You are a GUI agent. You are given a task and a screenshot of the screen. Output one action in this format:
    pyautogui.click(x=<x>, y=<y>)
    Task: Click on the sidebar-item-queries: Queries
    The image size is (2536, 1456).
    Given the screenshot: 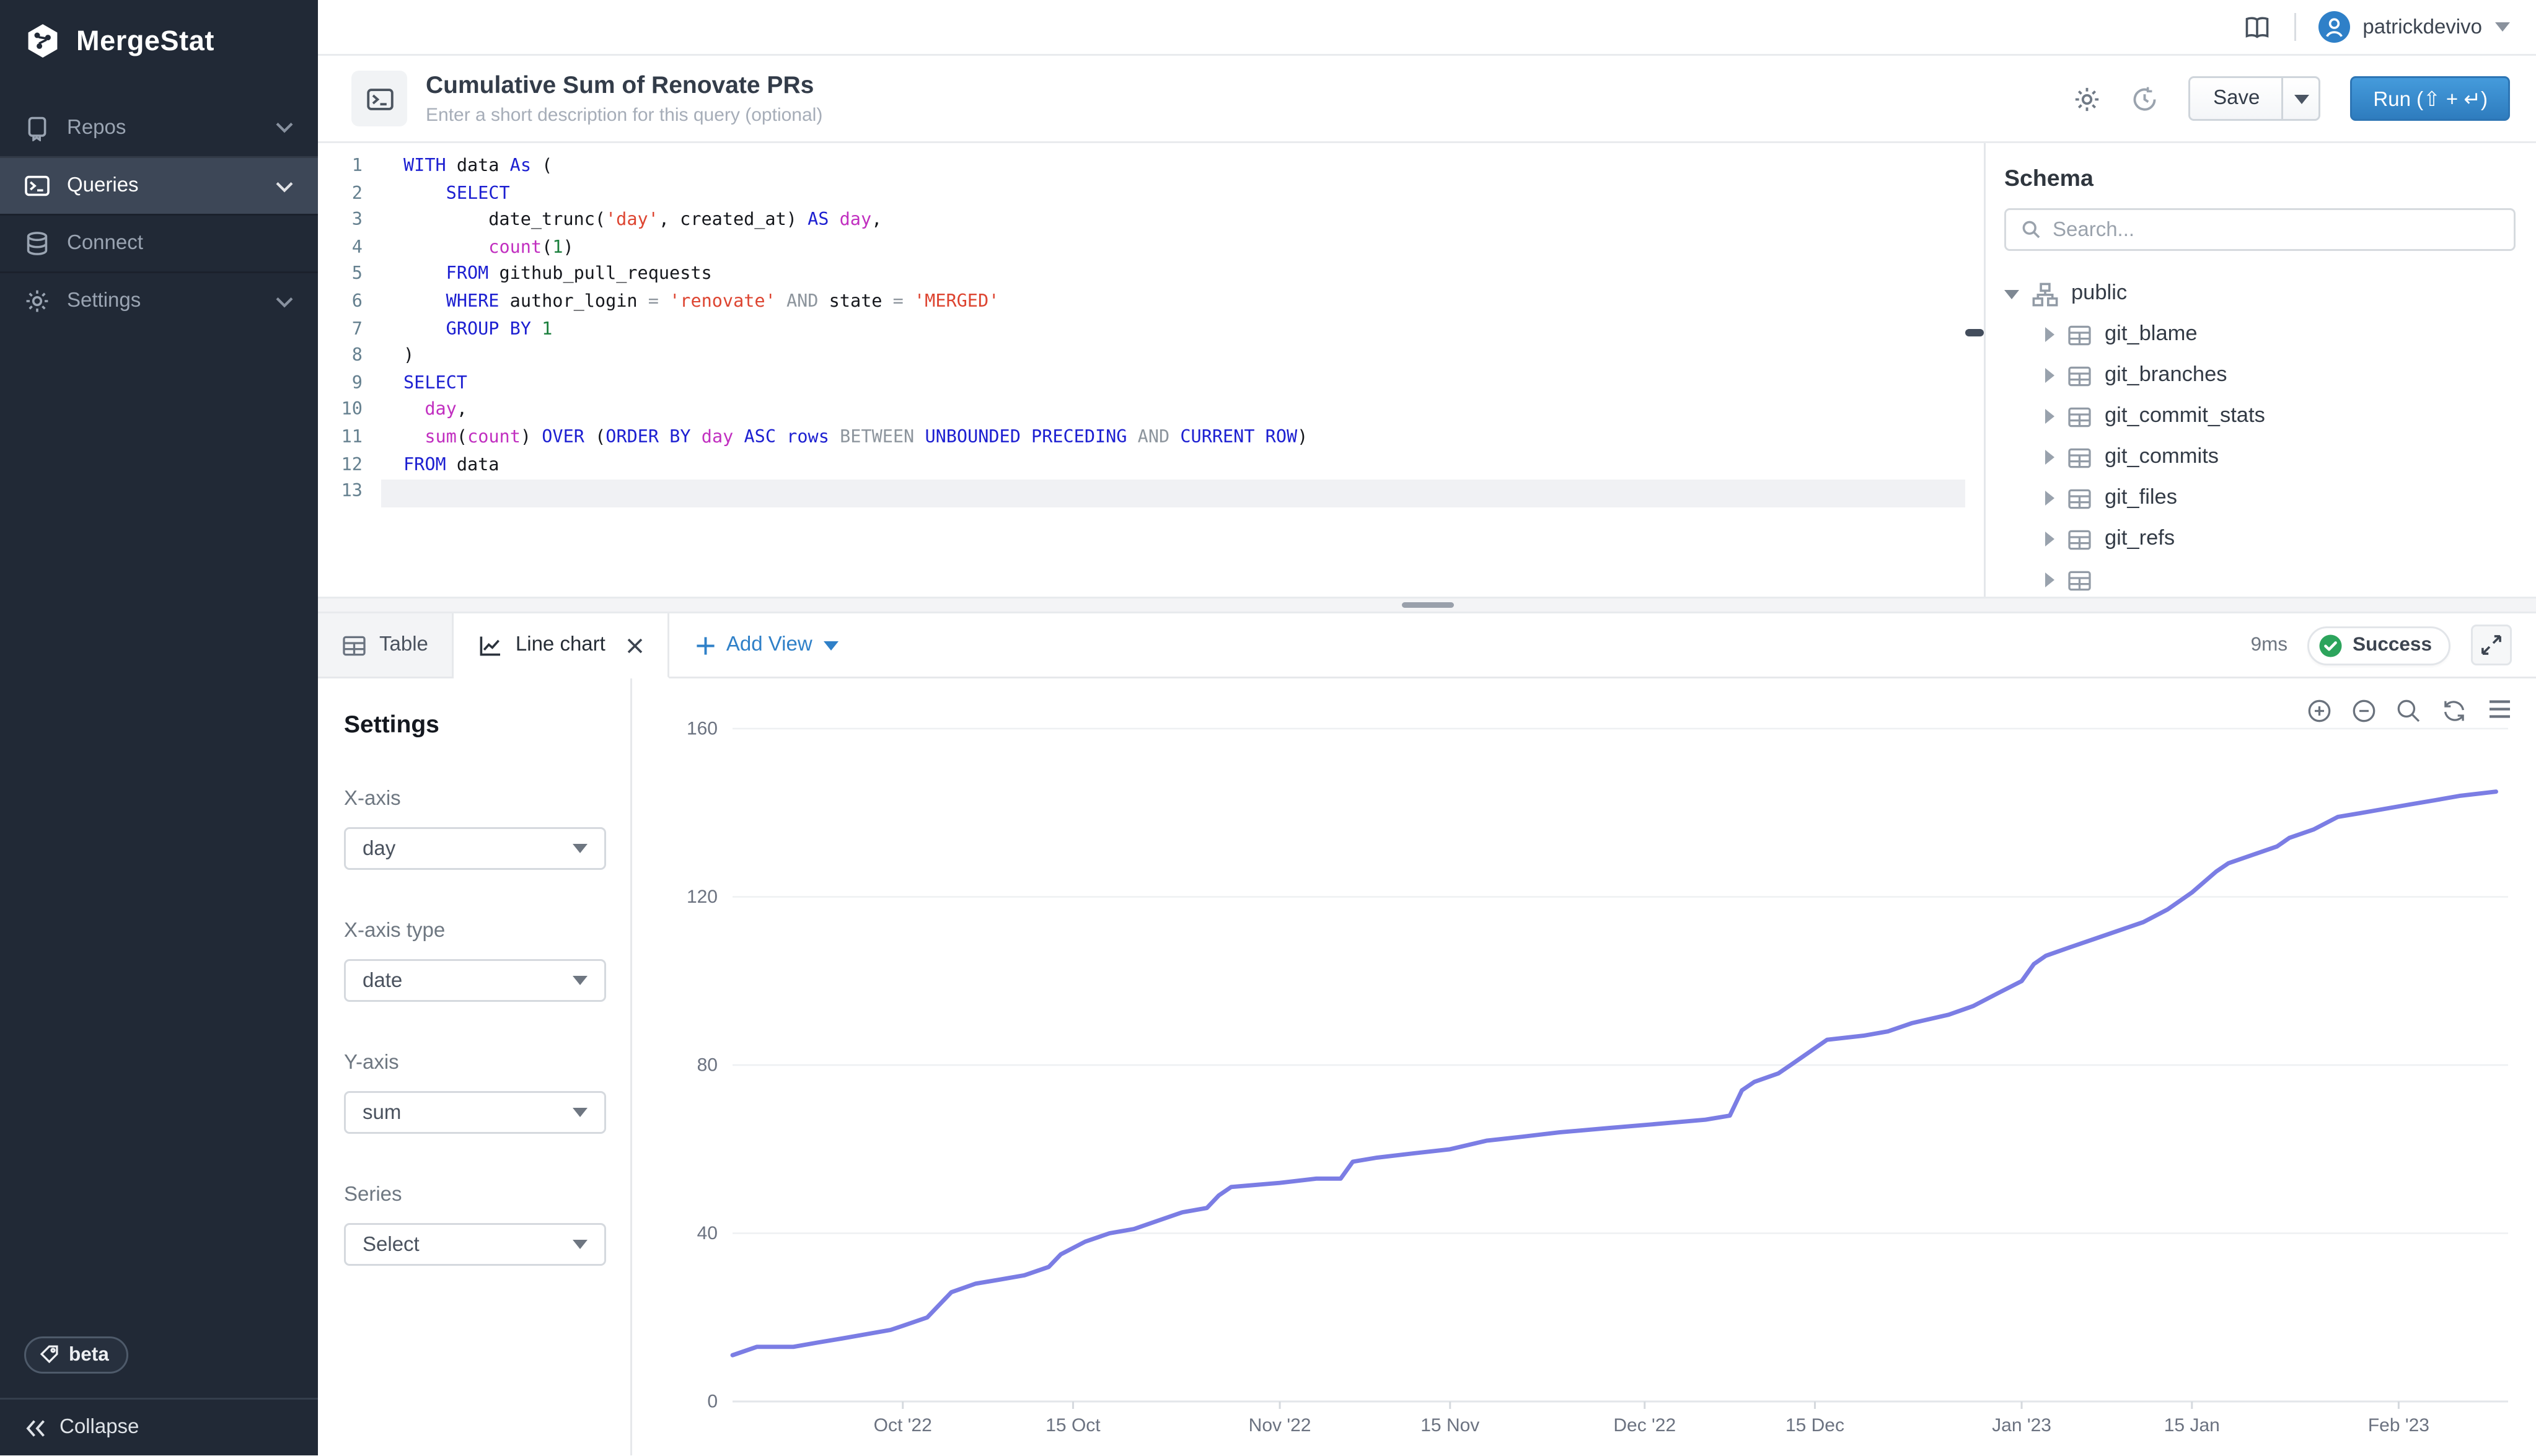 What is the action you would take?
    pyautogui.click(x=159, y=185)
    